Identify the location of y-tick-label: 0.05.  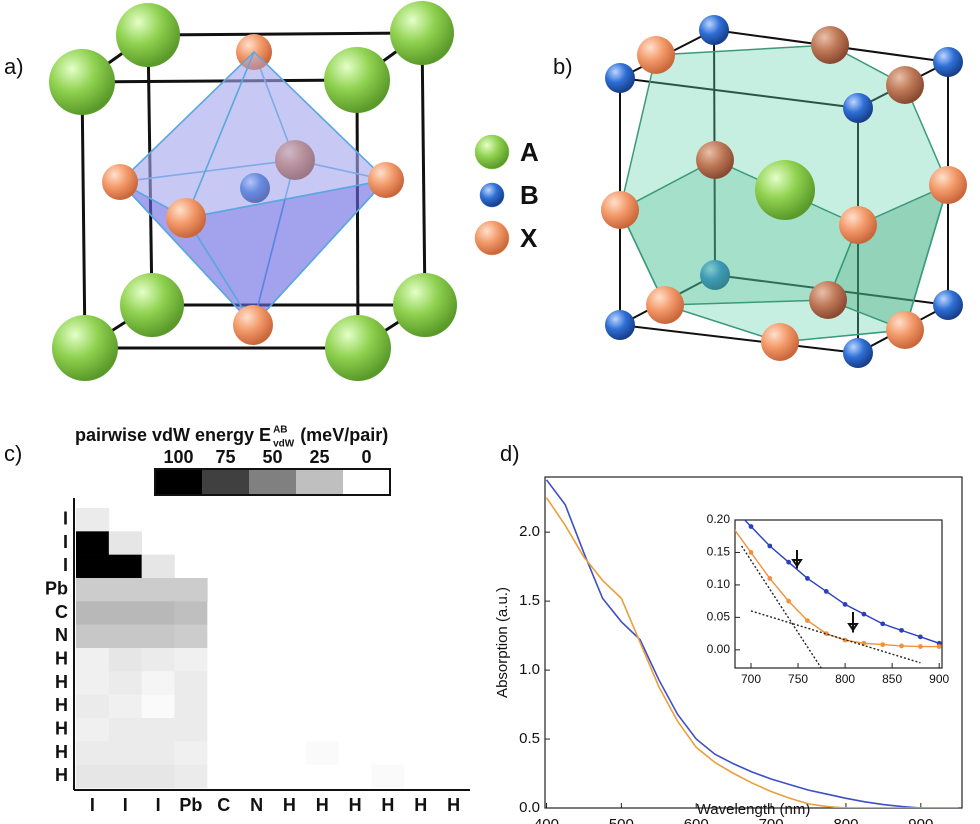
(719, 617).